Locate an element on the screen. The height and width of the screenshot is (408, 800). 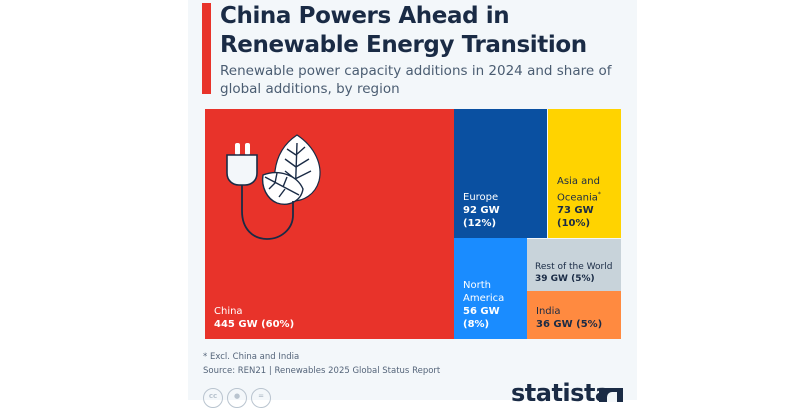
tile-na-label: North America 56 GW (8%) is located at coordinates (483, 305).